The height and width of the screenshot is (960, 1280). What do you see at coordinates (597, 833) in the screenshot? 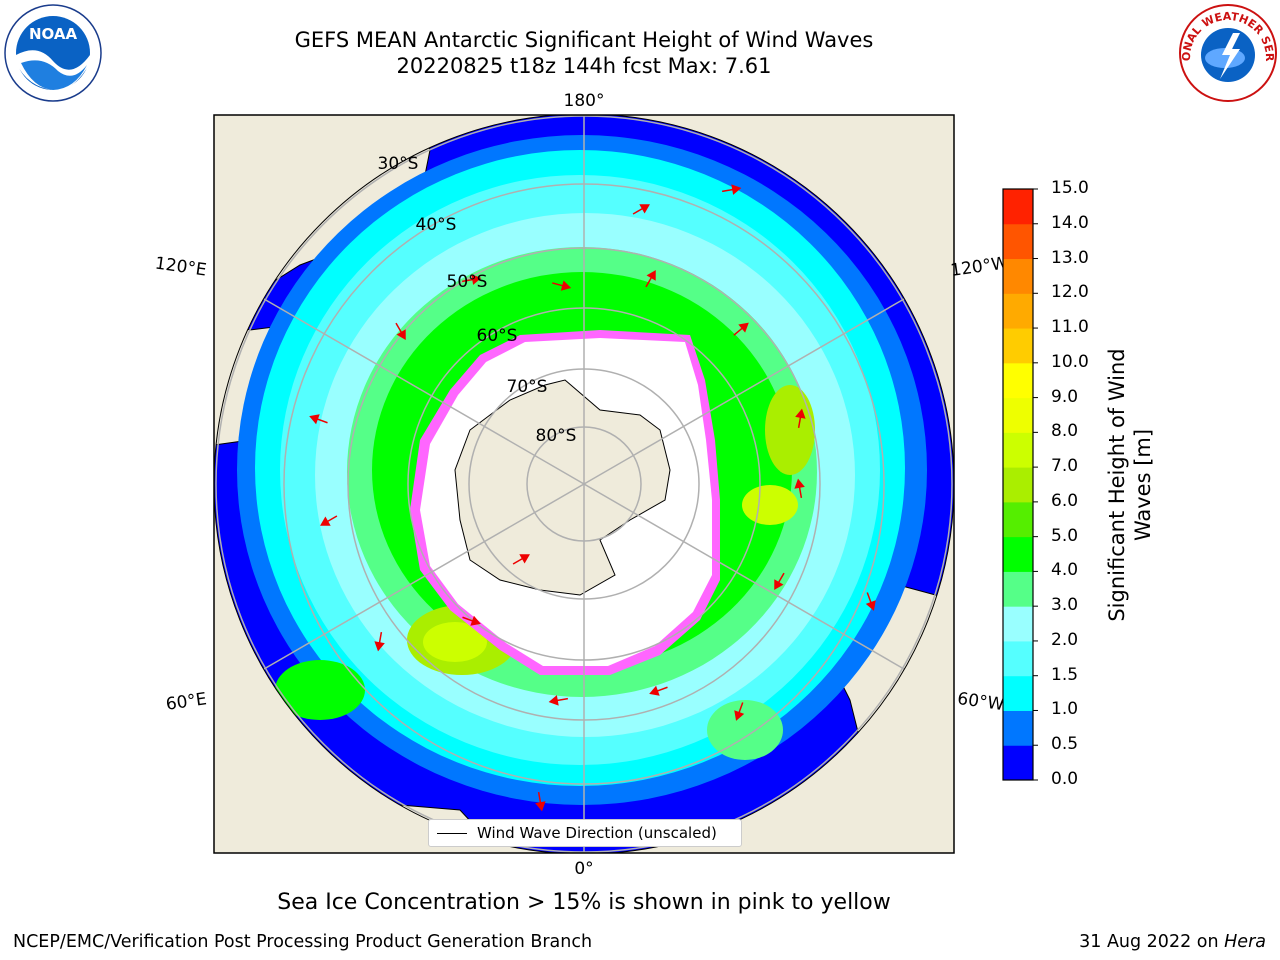
I see `legend-label: Wind Wave Direction (unscaled)` at bounding box center [597, 833].